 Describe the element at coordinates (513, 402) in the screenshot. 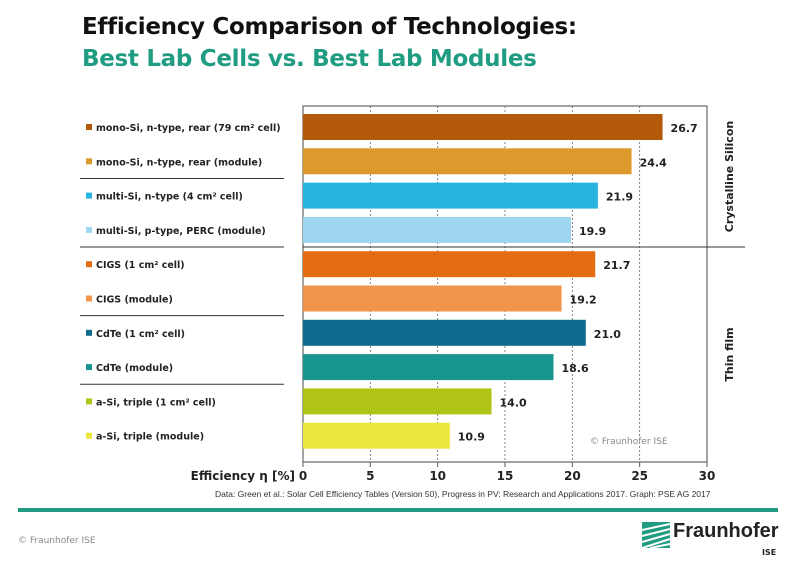

I see `bar-value-label: 14.0` at that location.